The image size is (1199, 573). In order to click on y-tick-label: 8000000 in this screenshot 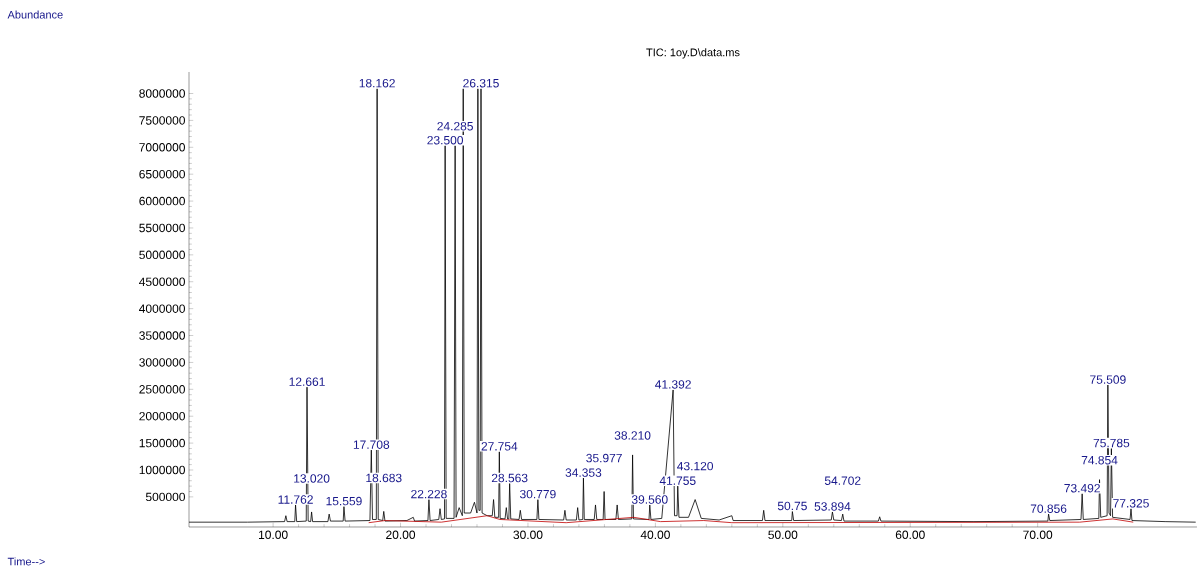, I will do `click(162, 93)`.